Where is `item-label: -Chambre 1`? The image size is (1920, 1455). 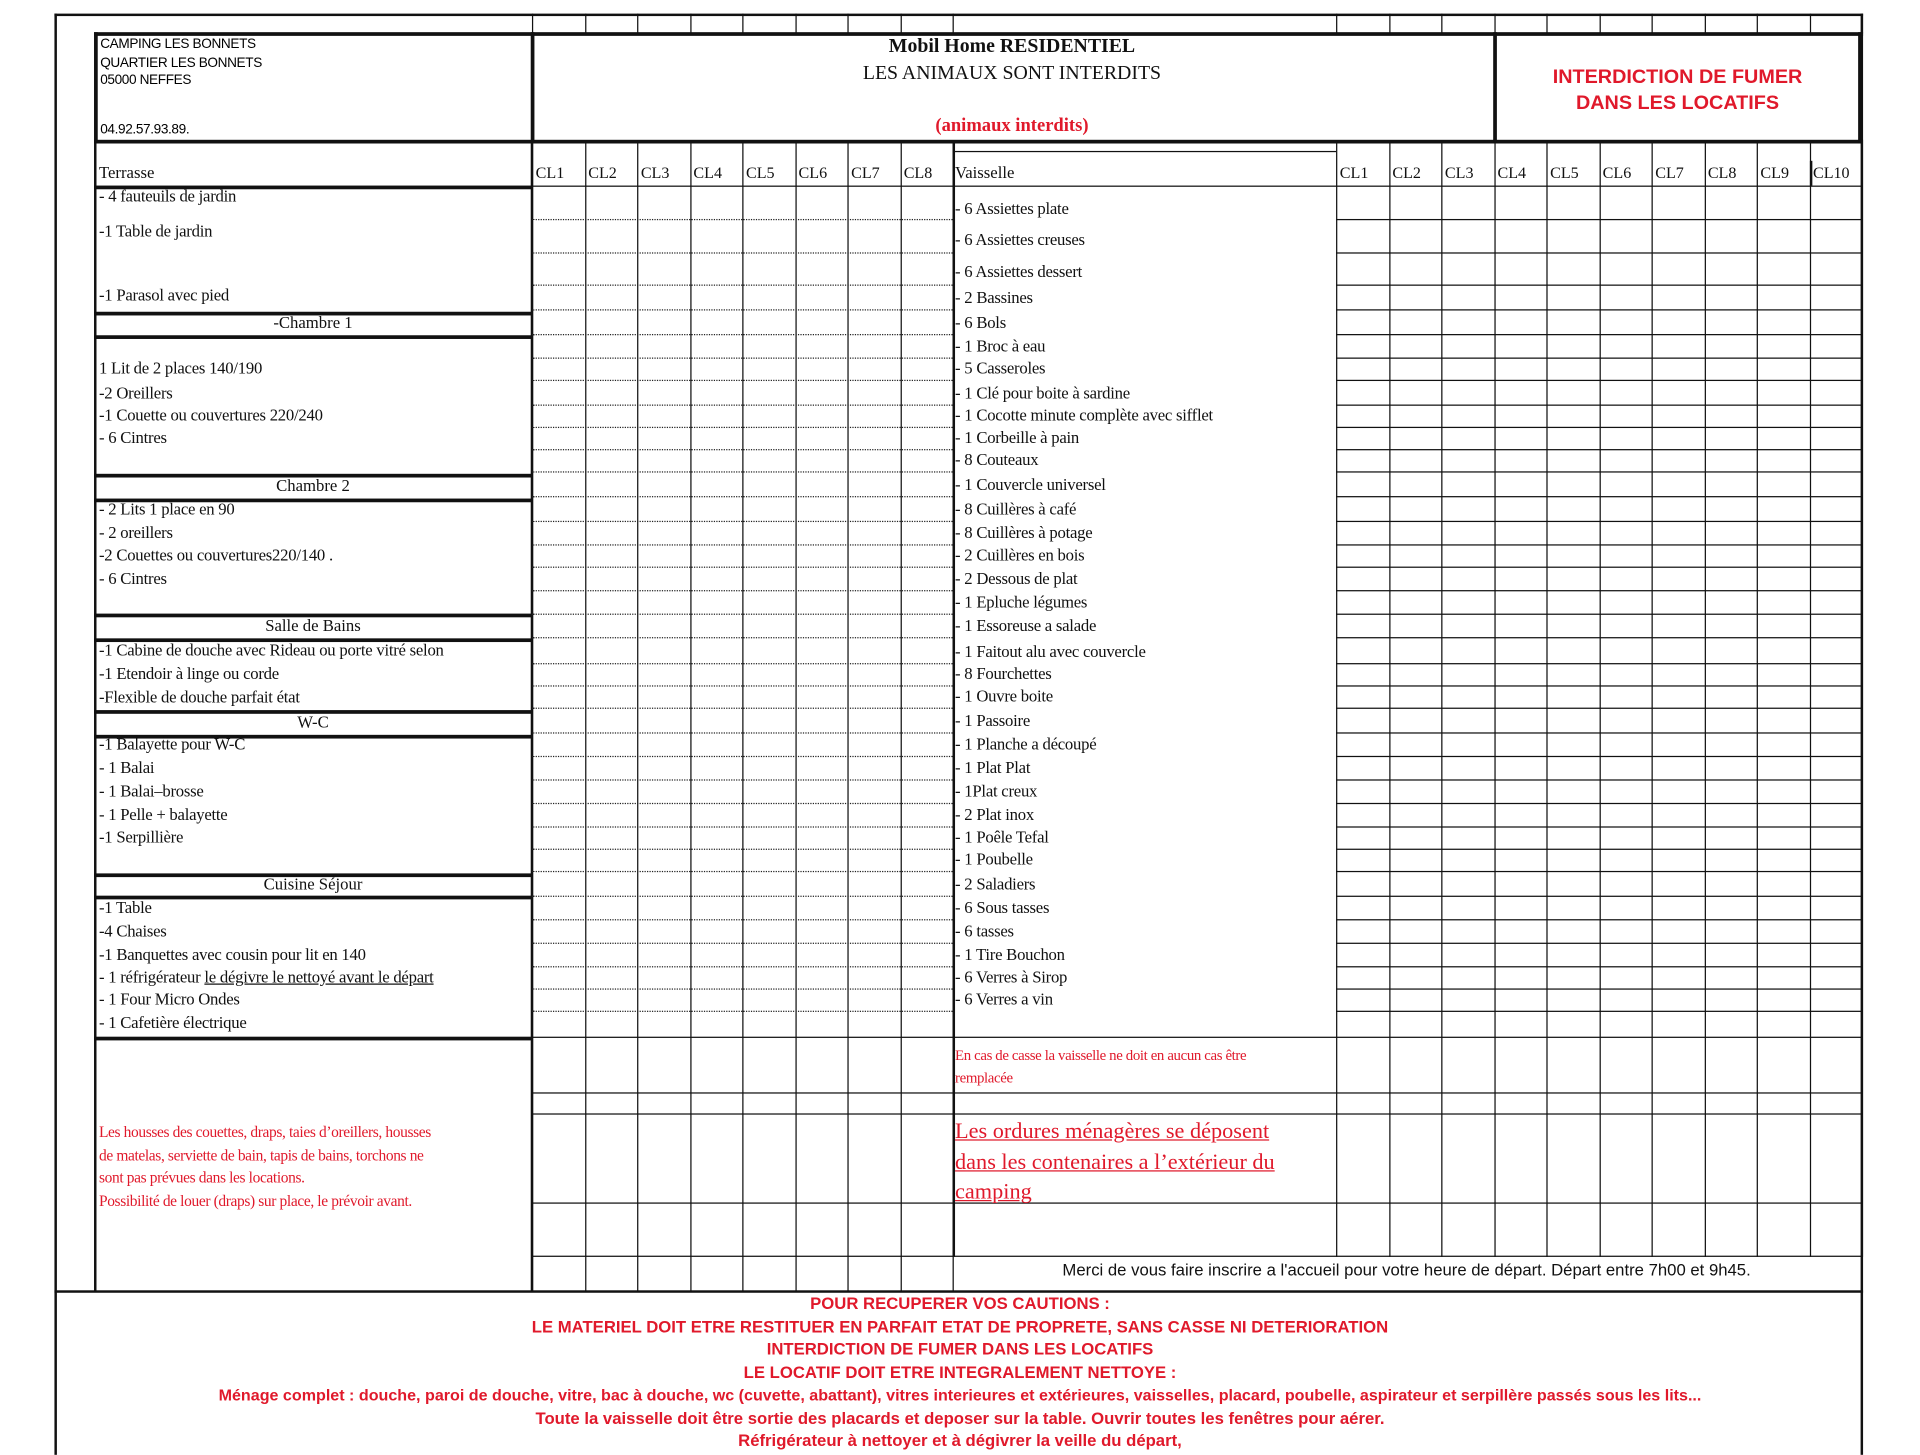
item-label: -Chambre 1 is located at coordinates (313, 322).